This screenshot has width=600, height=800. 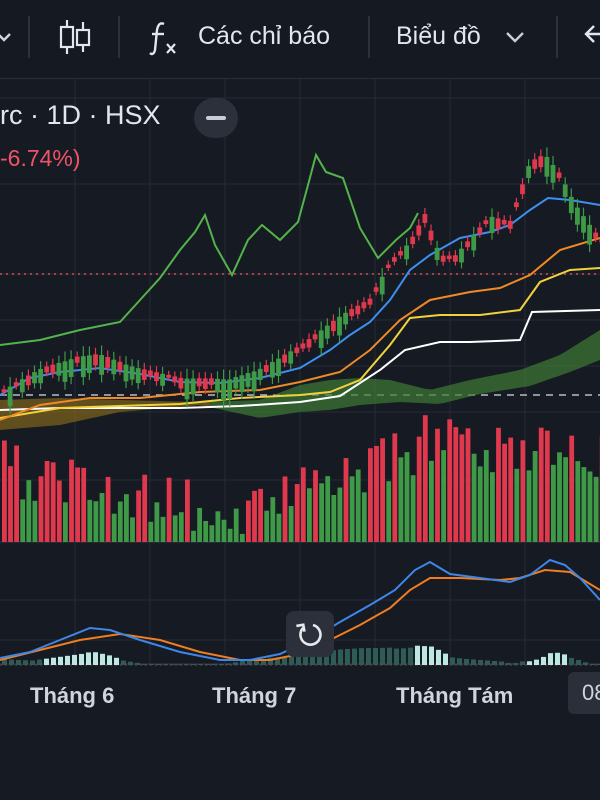 I want to click on chart-type-button: Biểu đồ, so click(x=438, y=36).